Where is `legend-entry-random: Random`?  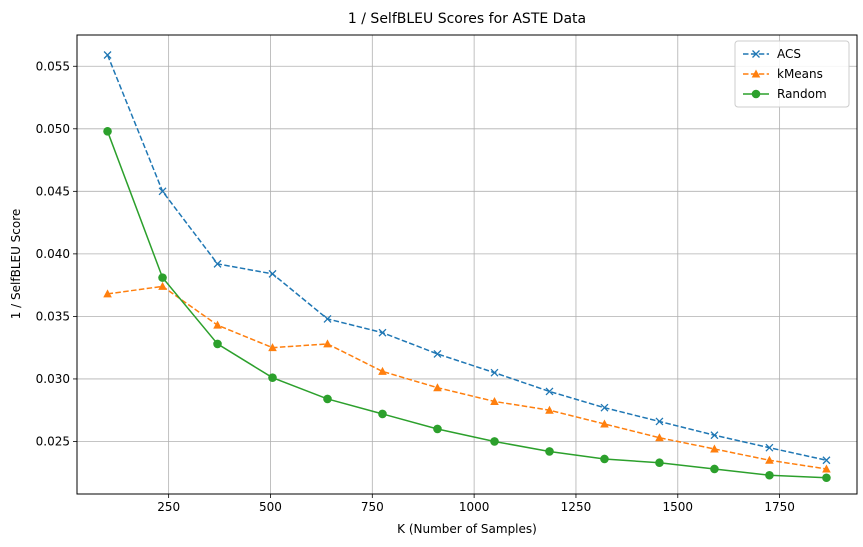 legend-entry-random: Random is located at coordinates (785, 94).